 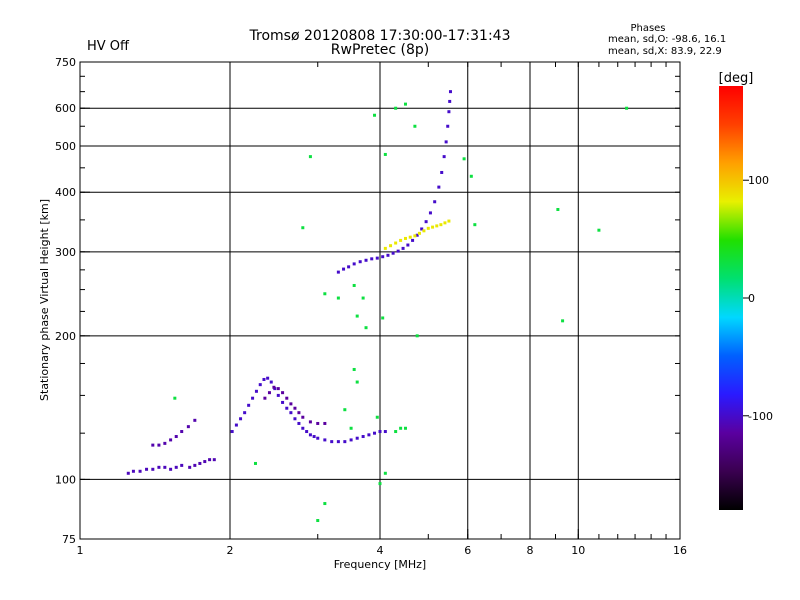 I want to click on chart-title: Tromsø 20120808 17:30:00-17:31:43, so click(x=380, y=36).